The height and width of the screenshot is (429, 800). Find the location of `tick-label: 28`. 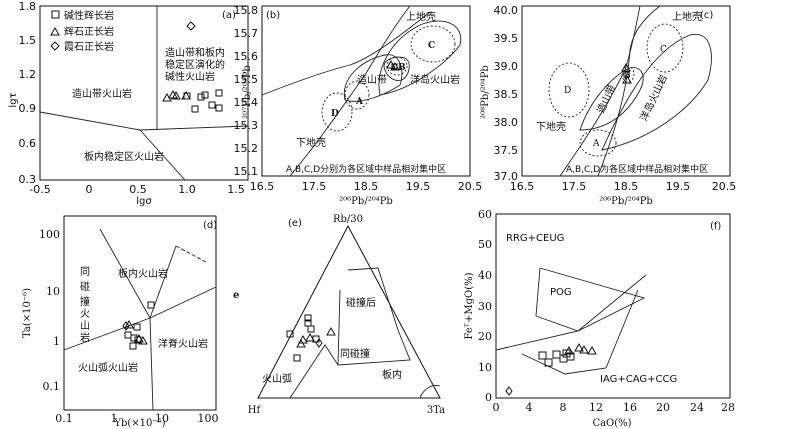

tick-label: 28 is located at coordinates (728, 407).